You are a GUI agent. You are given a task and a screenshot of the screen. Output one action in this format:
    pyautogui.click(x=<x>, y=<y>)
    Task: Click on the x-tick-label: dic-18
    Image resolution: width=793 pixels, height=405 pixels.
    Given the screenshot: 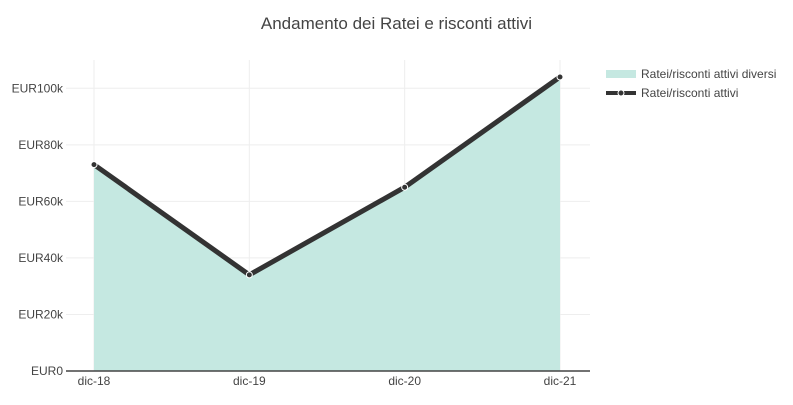 What is the action you would take?
    pyautogui.click(x=94, y=381)
    